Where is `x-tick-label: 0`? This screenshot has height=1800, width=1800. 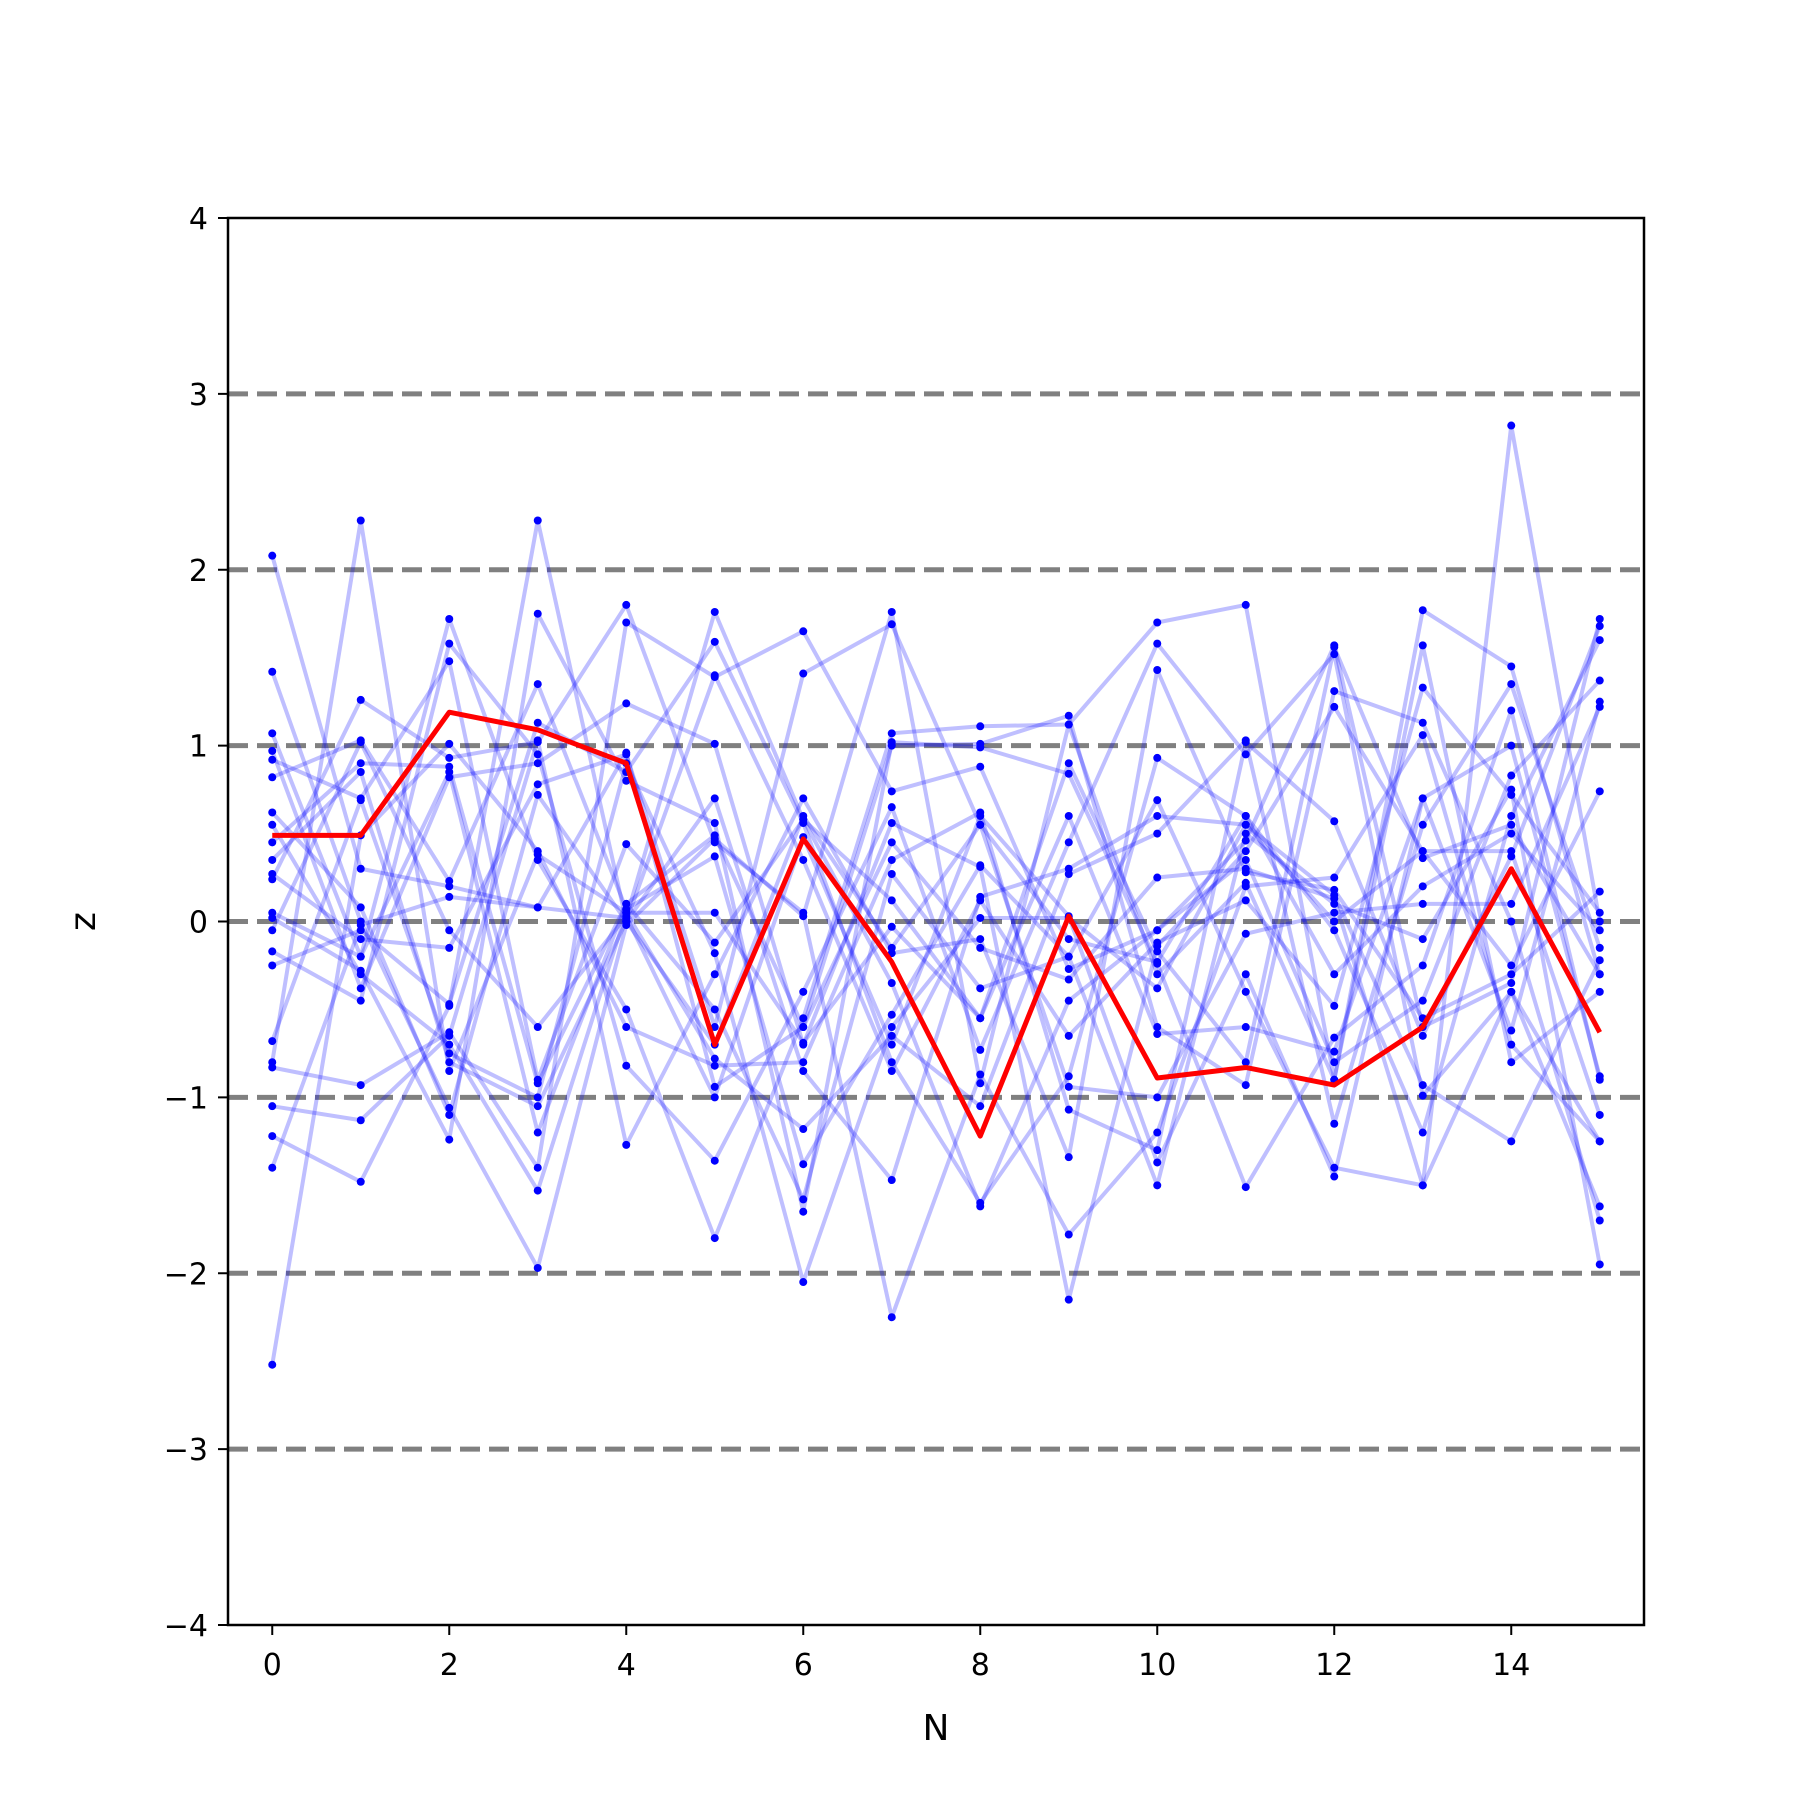
x-tick-label: 0 is located at coordinates (272, 1665).